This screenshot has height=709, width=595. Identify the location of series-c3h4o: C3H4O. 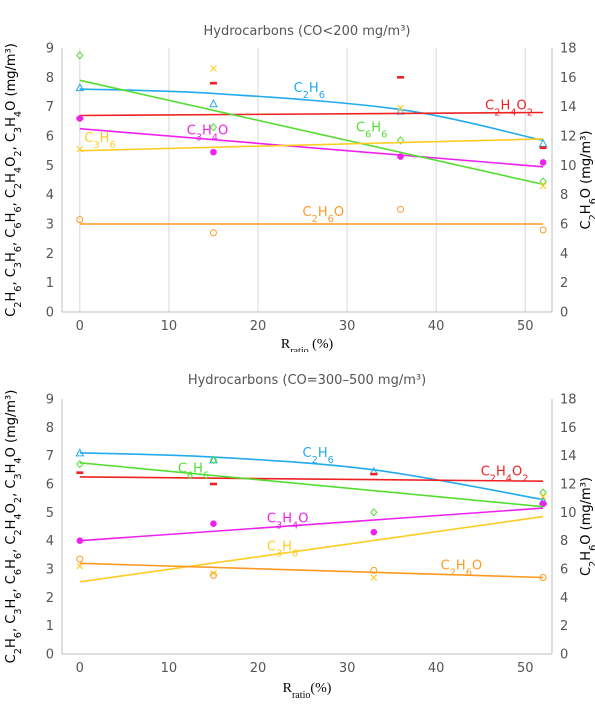
(311, 141).